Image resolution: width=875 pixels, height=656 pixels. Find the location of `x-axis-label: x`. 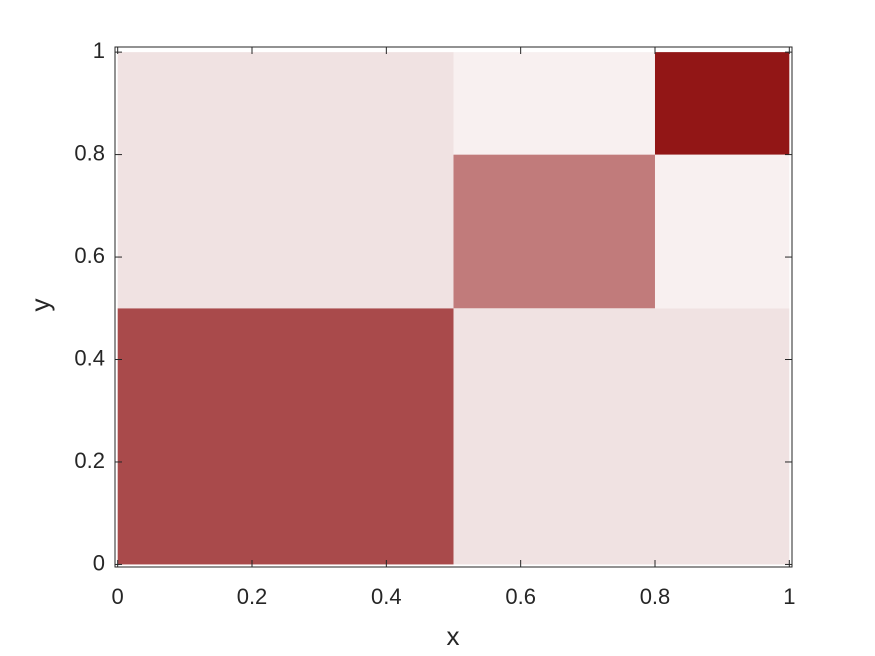

x-axis-label: x is located at coordinates (453, 636).